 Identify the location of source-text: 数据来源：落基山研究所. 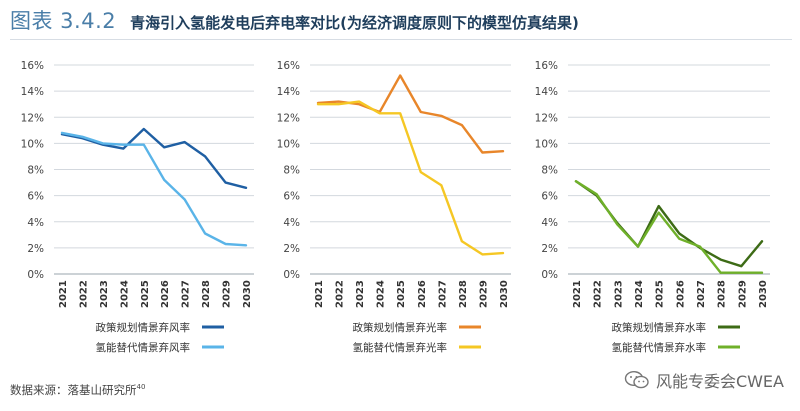
(73, 390).